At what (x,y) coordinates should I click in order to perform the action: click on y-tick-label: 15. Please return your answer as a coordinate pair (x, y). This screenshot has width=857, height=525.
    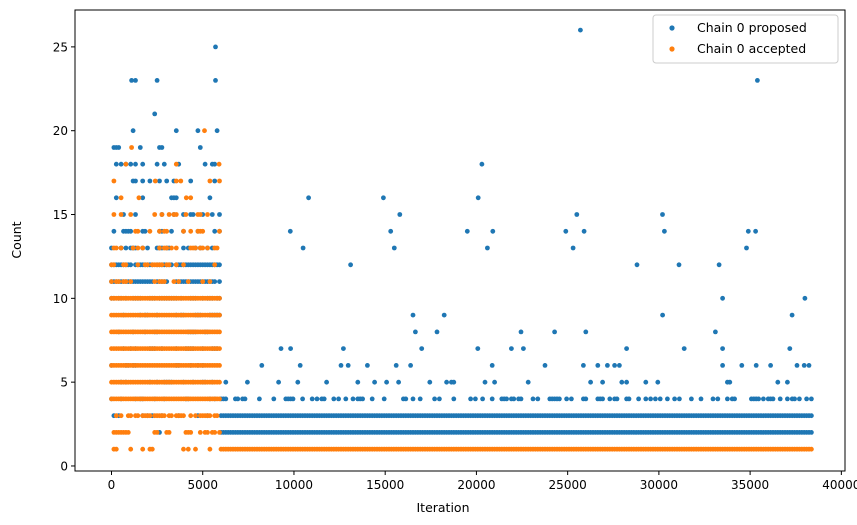
    Looking at the image, I should click on (60, 215).